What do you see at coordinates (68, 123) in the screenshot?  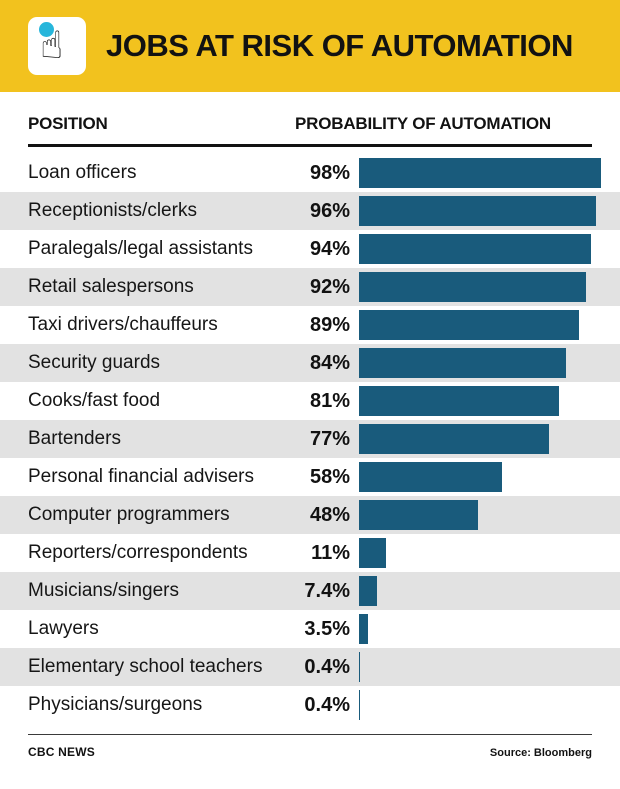 I see `column-header-position: POSITION` at bounding box center [68, 123].